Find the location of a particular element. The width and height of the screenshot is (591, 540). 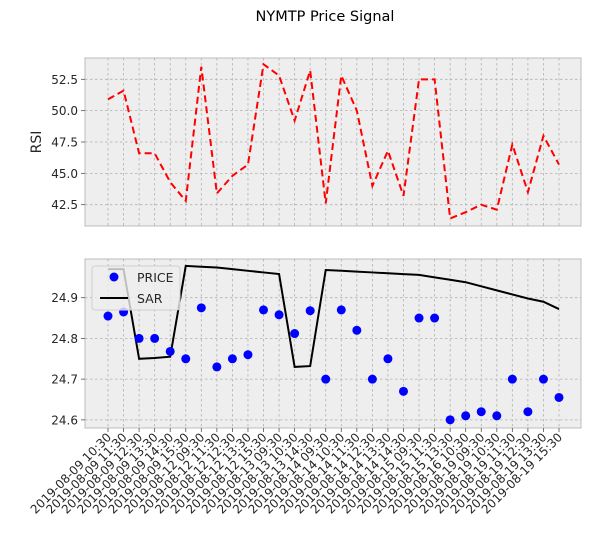

price-y-ticks: 24.6 24.7 24.8 24.9 is located at coordinates (68, 359).